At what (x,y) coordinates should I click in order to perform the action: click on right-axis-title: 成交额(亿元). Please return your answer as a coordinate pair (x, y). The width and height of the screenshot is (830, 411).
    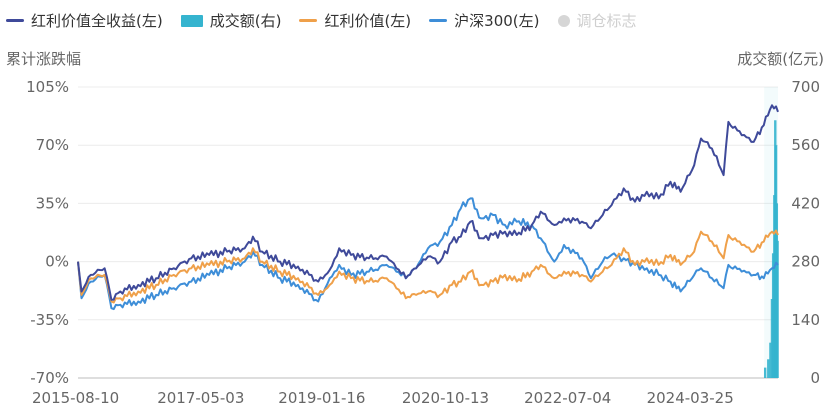
    Looking at the image, I should click on (780, 59).